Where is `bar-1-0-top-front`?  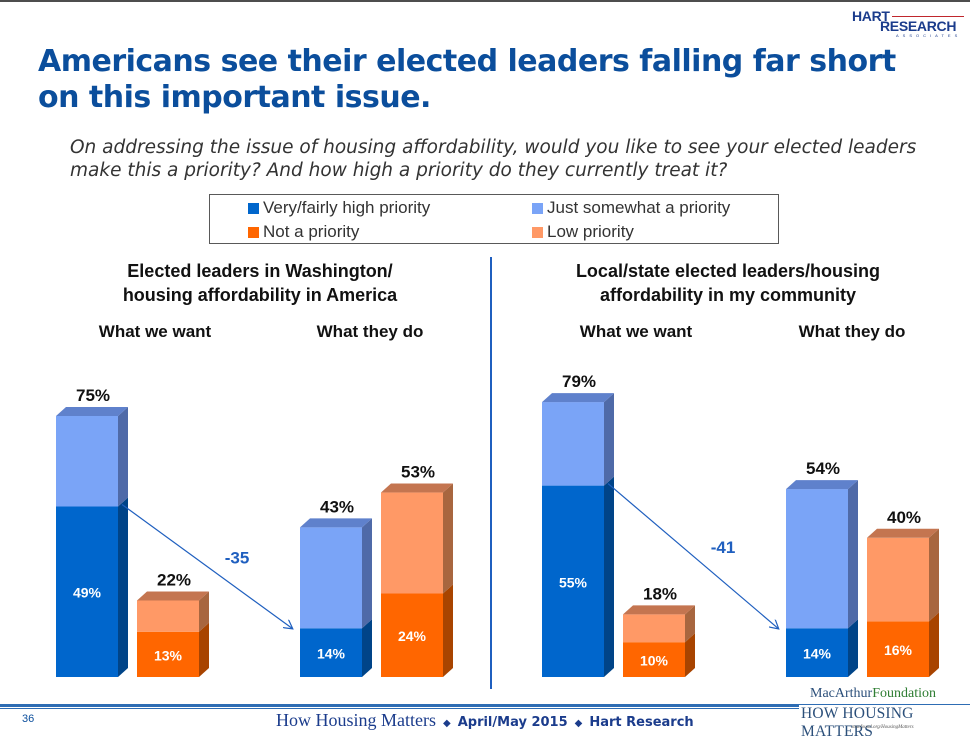
bar-1-0-top-front is located at coordinates (573, 444).